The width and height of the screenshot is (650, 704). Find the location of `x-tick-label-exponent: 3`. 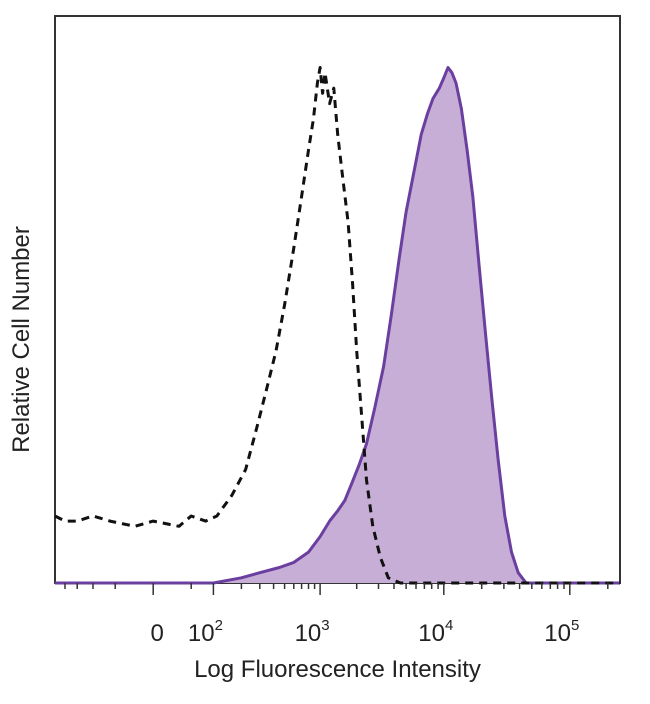

x-tick-label-exponent: 3 is located at coordinates (325, 625).